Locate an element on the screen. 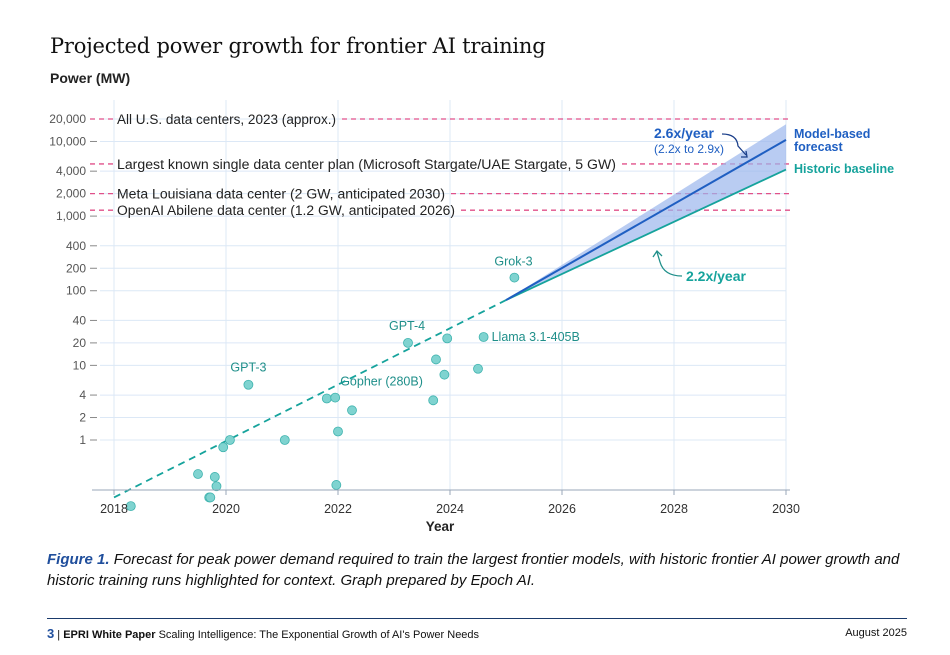 Image resolution: width=950 pixels, height=655 pixels. historic-trend-line is located at coordinates (310, 399).